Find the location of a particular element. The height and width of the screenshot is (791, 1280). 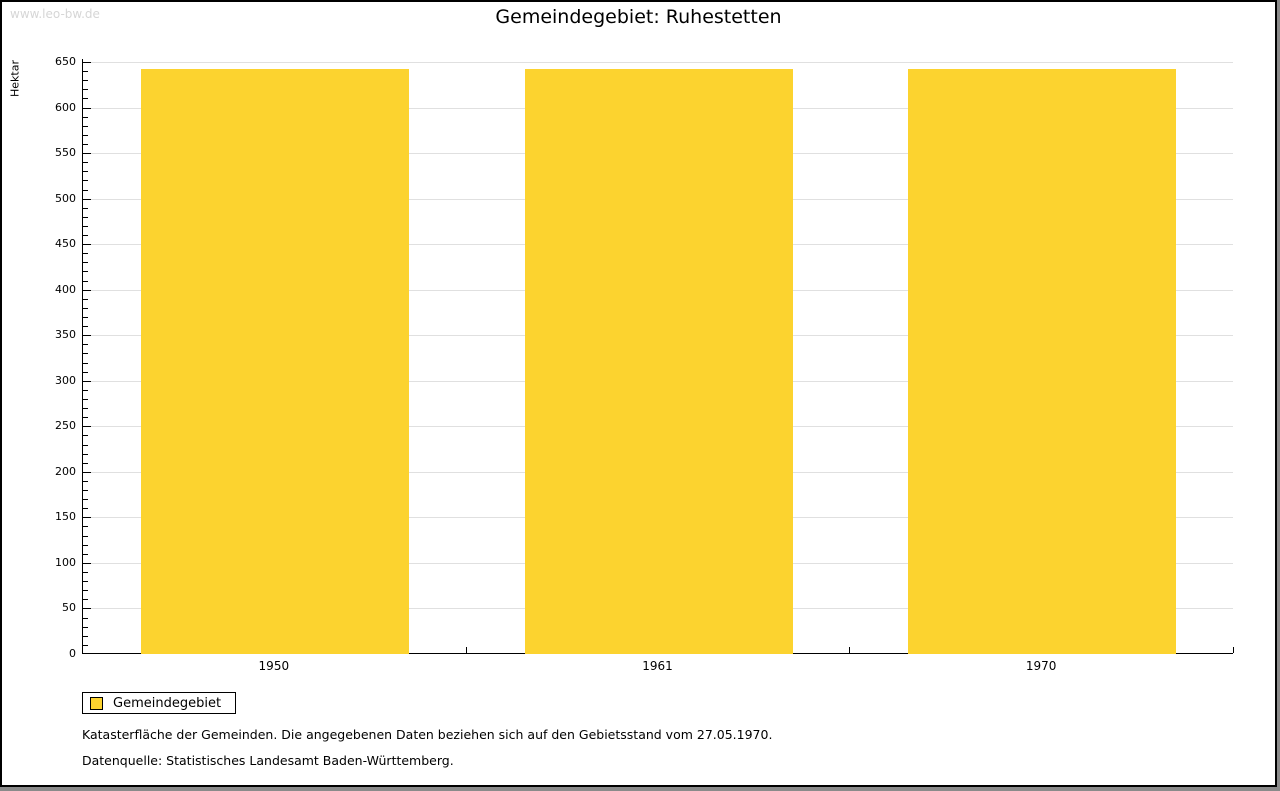

y-axis-title: Hektar is located at coordinates (15, 78).